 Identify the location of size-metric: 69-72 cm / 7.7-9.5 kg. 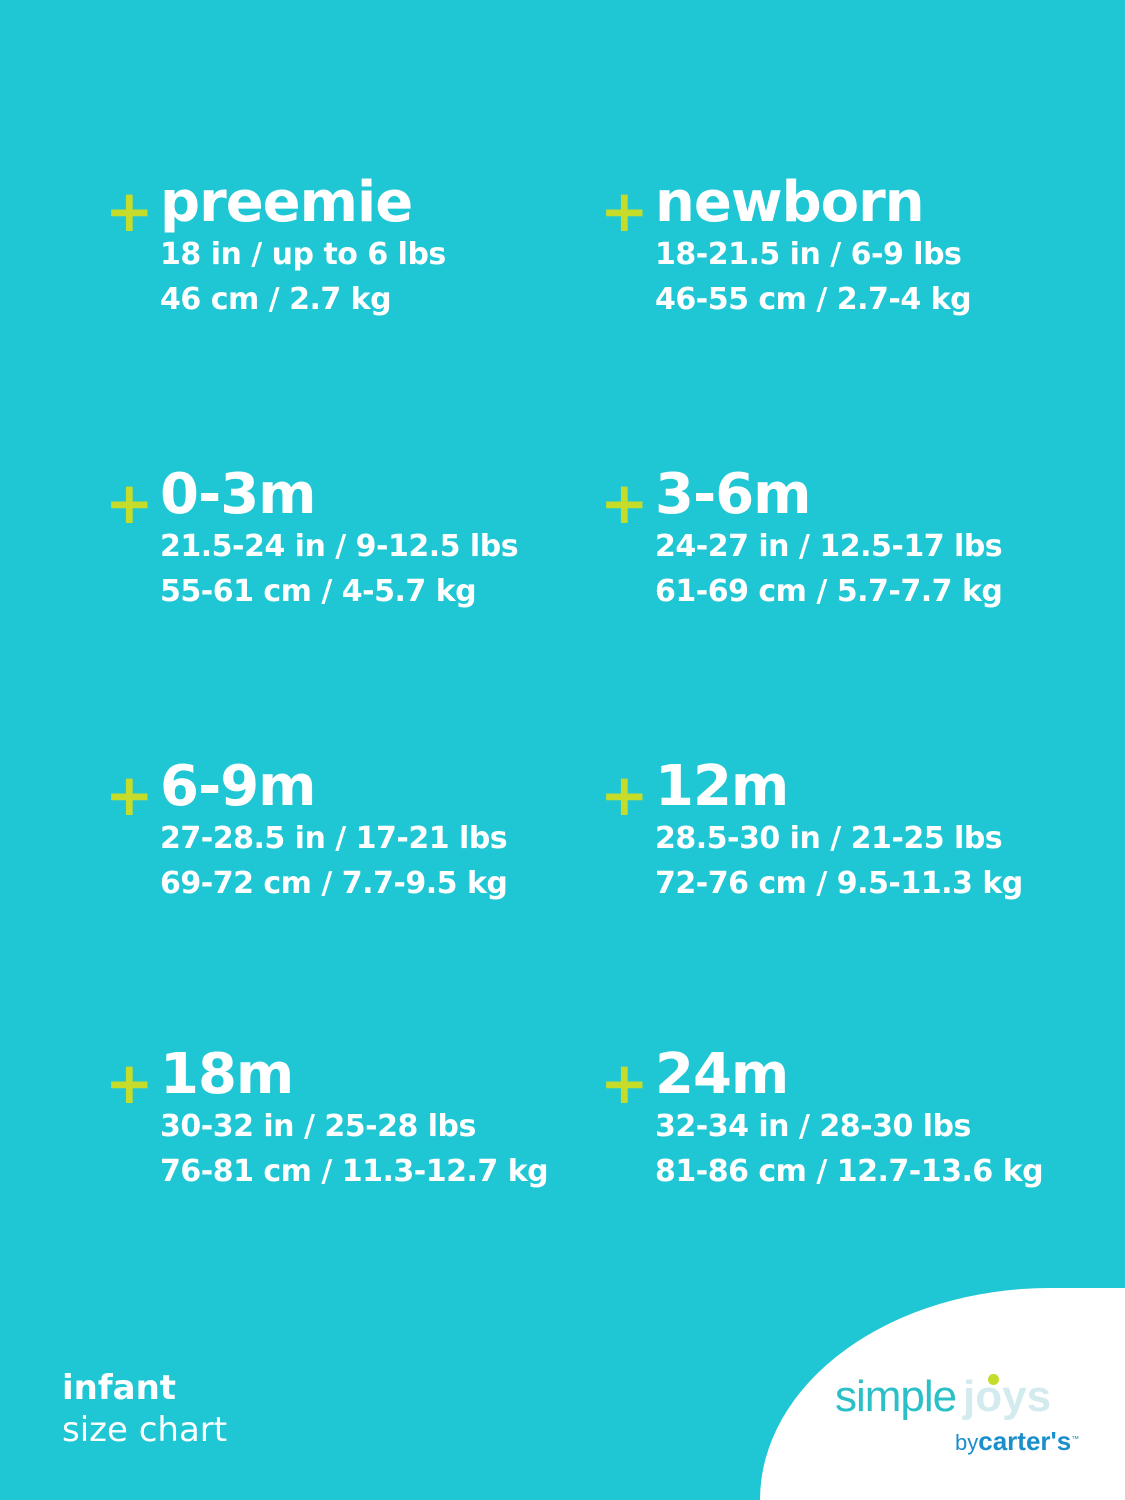
(334, 883).